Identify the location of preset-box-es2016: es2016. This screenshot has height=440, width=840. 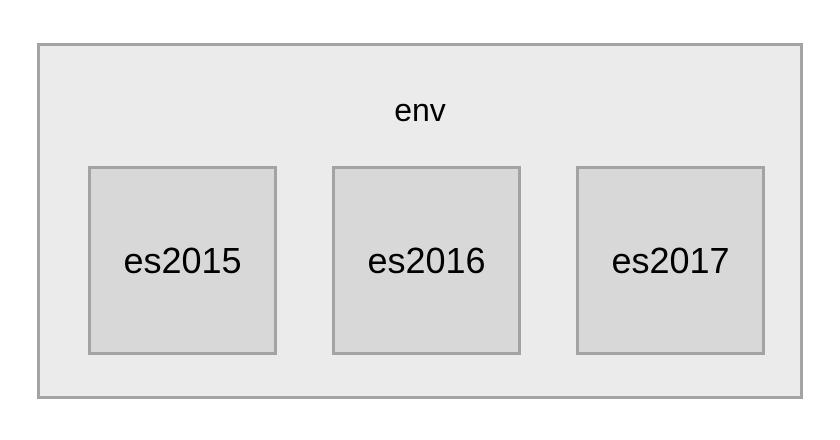
(426, 260).